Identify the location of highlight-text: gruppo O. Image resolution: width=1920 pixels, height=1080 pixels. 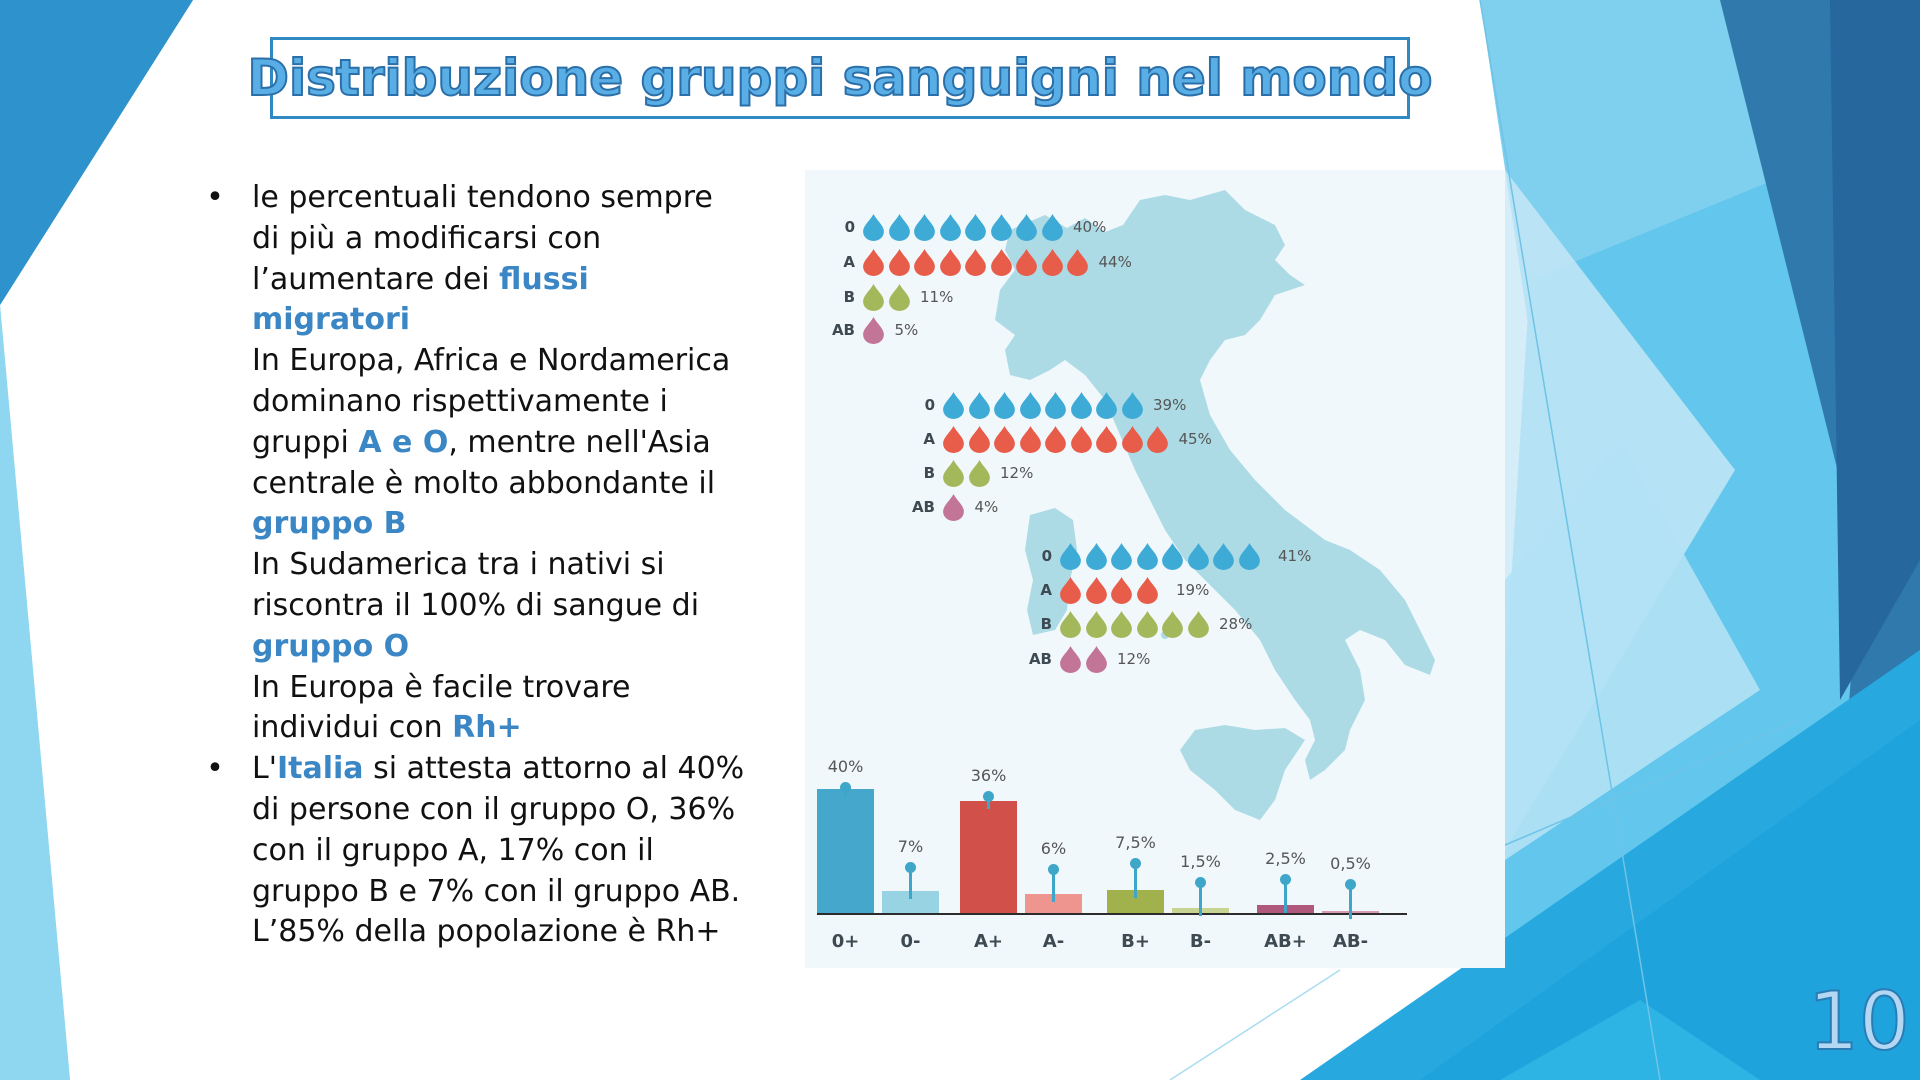
(331, 646).